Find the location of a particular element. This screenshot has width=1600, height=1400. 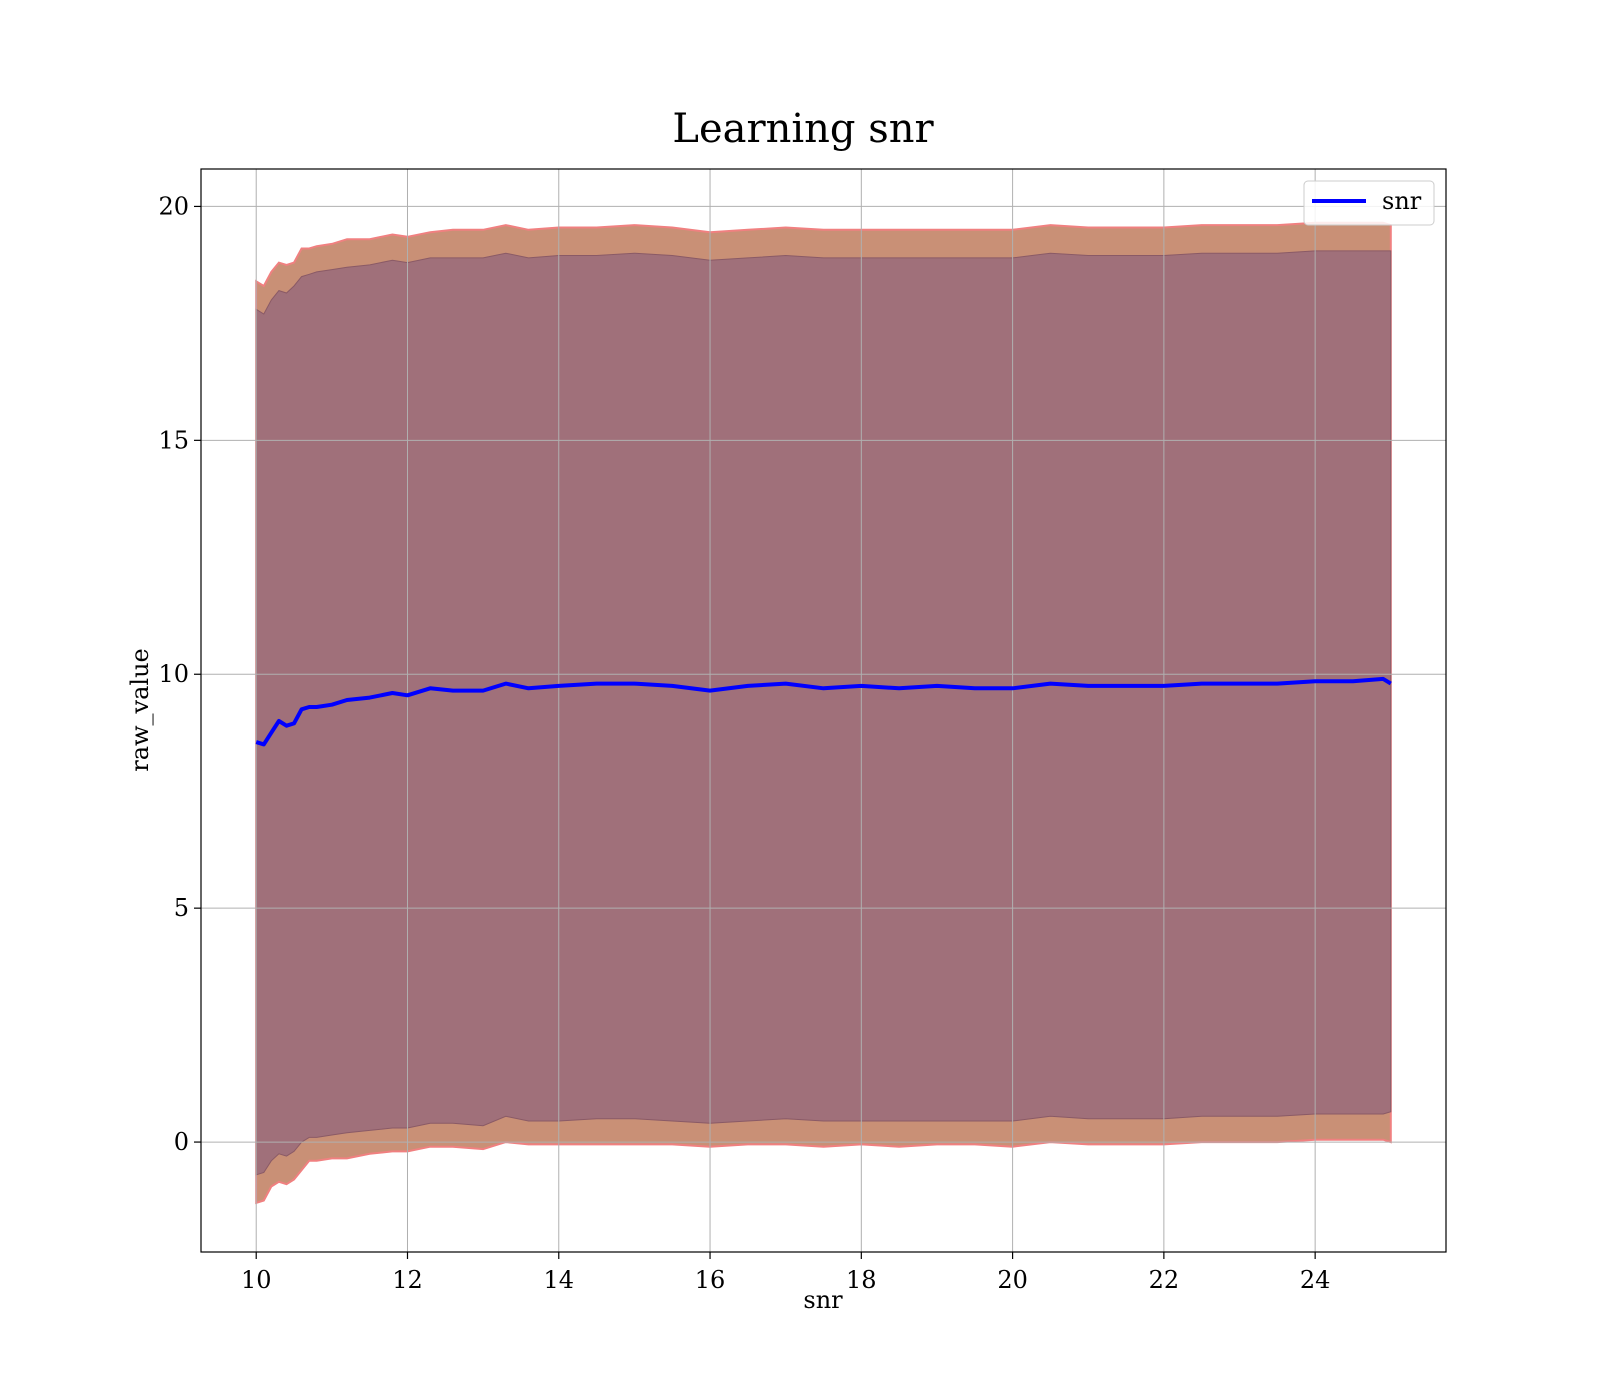

y-tick-label: 5 is located at coordinates (181, 908).